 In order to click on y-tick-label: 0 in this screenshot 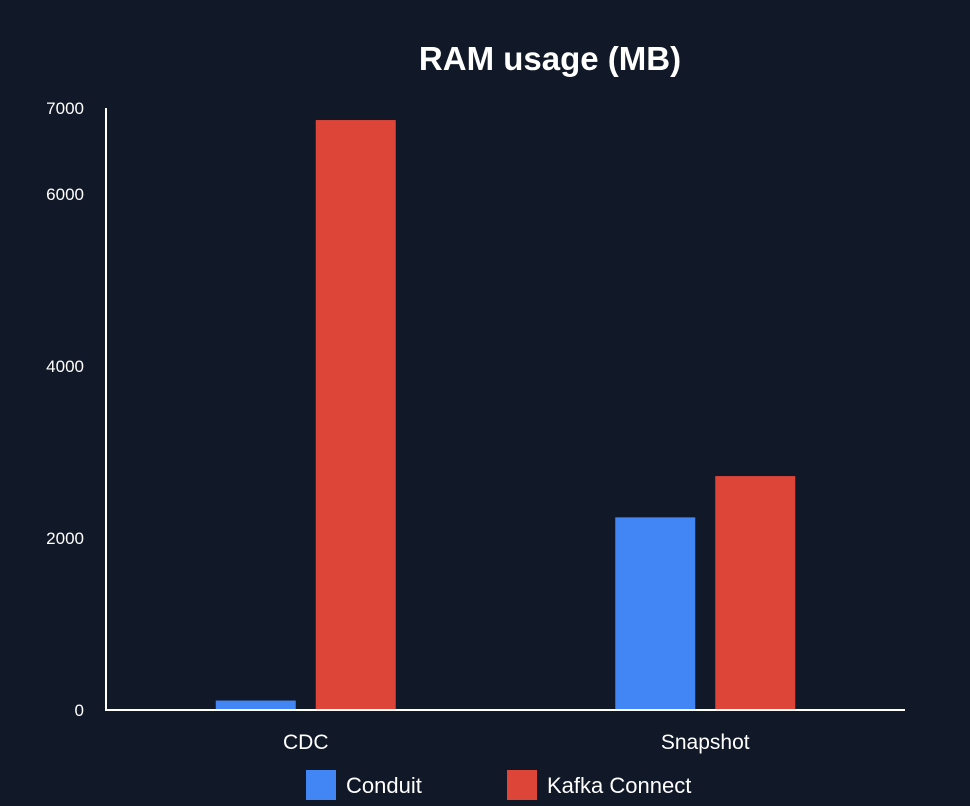, I will do `click(79, 710)`.